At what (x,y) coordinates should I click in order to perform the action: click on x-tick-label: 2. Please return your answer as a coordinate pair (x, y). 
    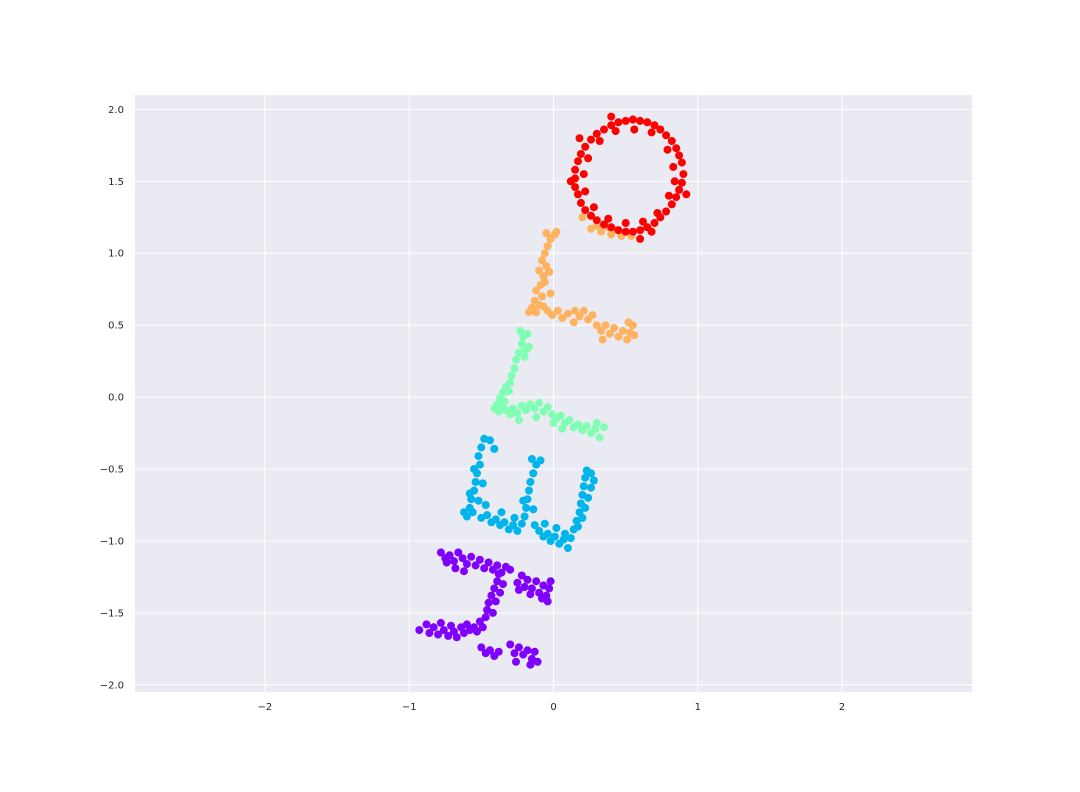
    Looking at the image, I should click on (842, 707).